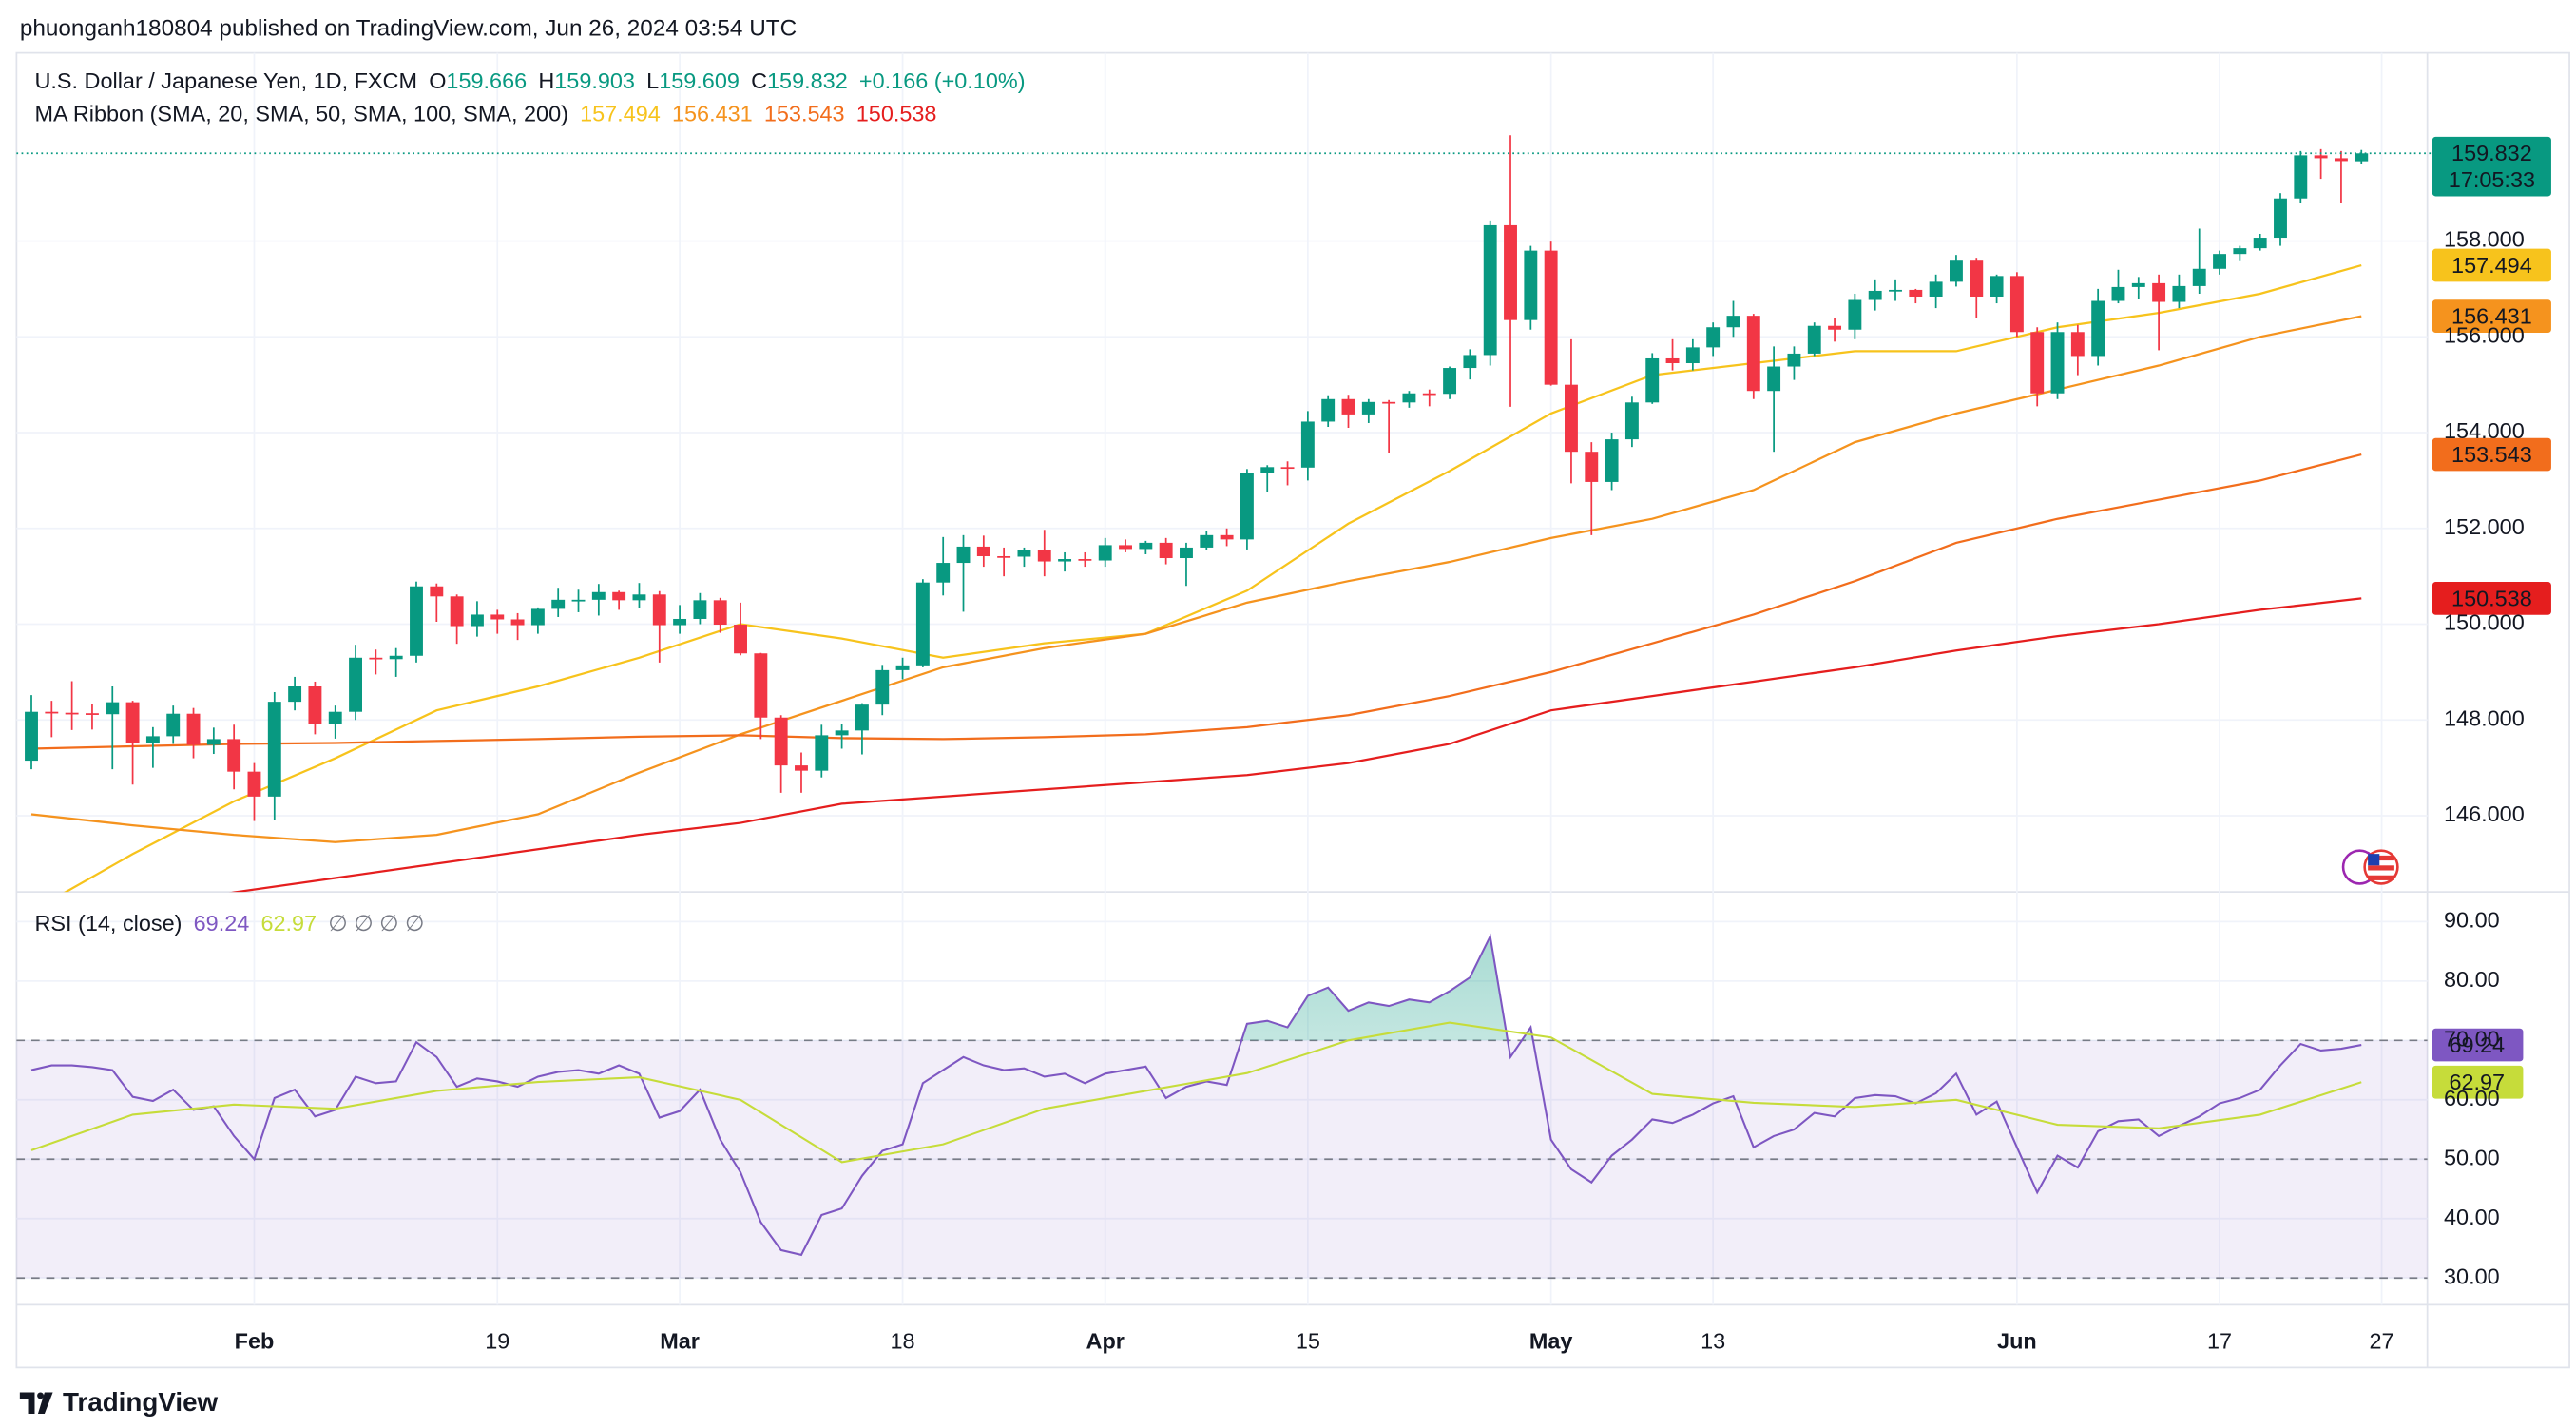  I want to click on rsi-tag, so click(2478, 1082).